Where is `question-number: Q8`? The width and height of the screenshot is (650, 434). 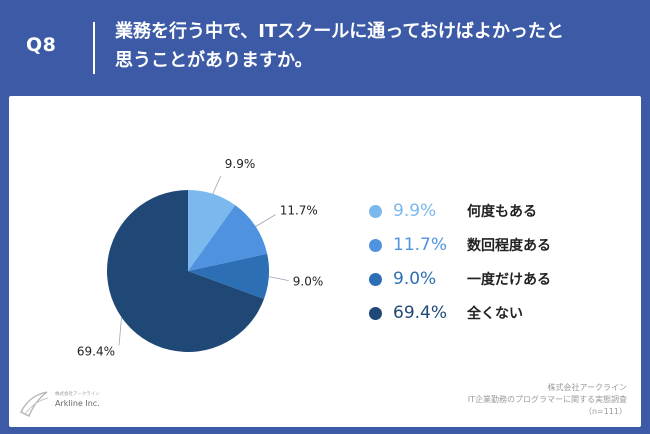
question-number: Q8 is located at coordinates (41, 45).